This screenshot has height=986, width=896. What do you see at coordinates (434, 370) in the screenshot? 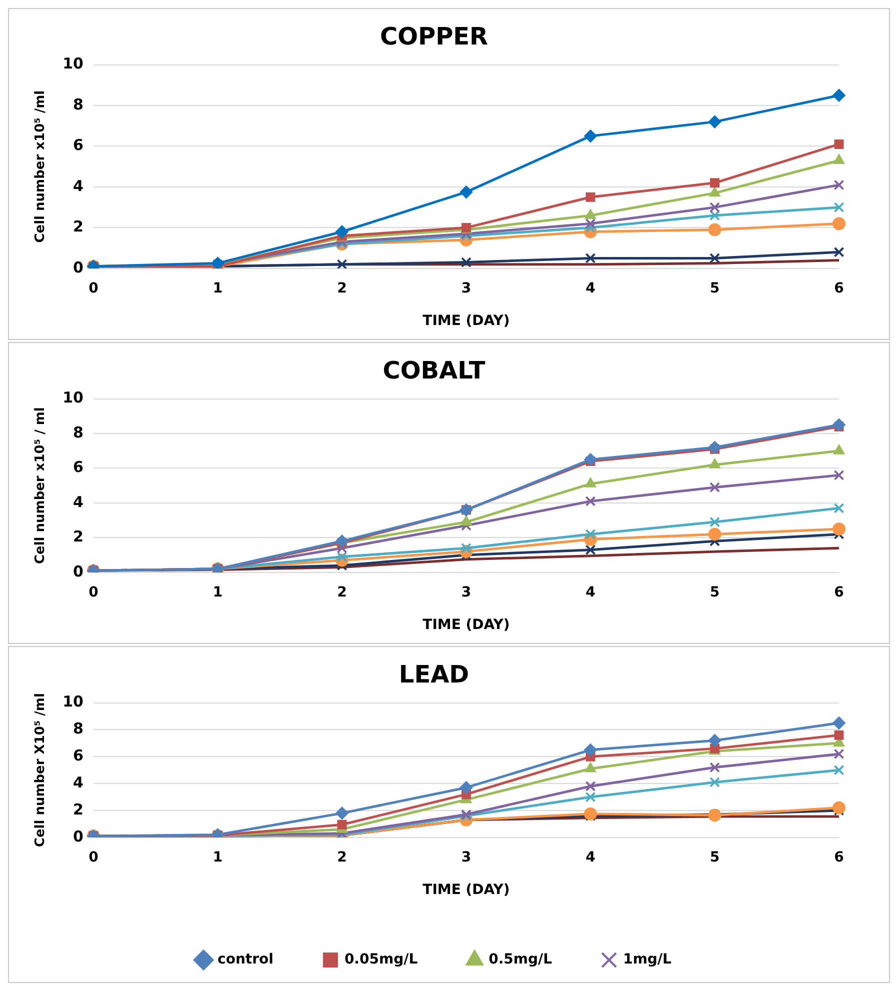
I see `chart-title: COBALT` at bounding box center [434, 370].